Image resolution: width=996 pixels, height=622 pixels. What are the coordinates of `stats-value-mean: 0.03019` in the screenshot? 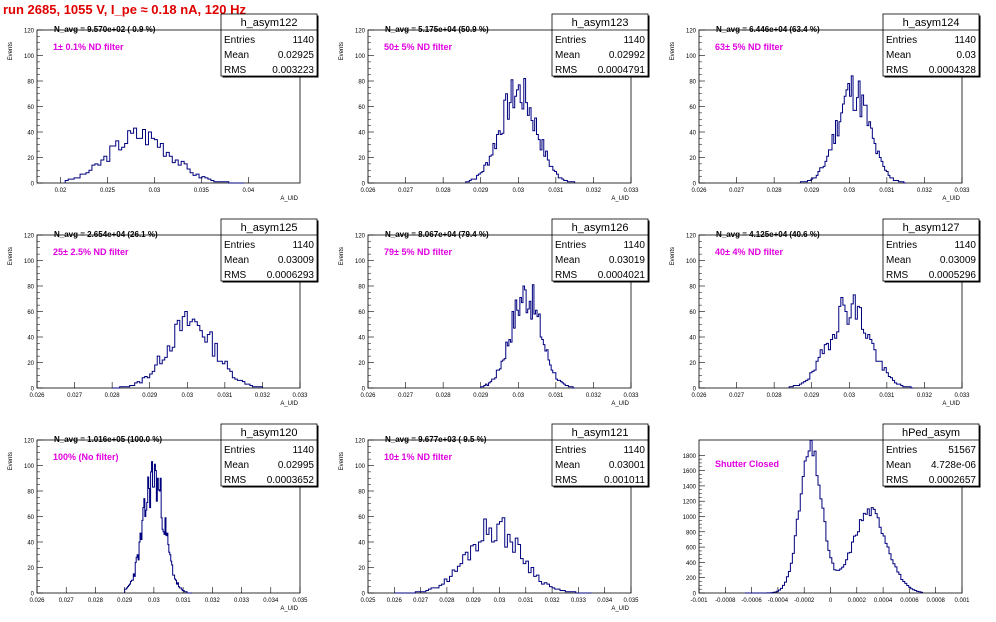 It's located at (627, 260).